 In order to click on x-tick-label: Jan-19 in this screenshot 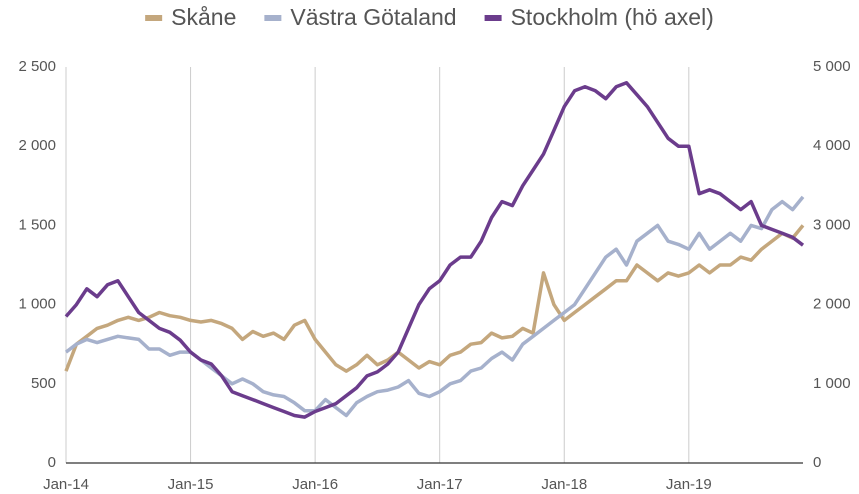, I will do `click(689, 484)`.